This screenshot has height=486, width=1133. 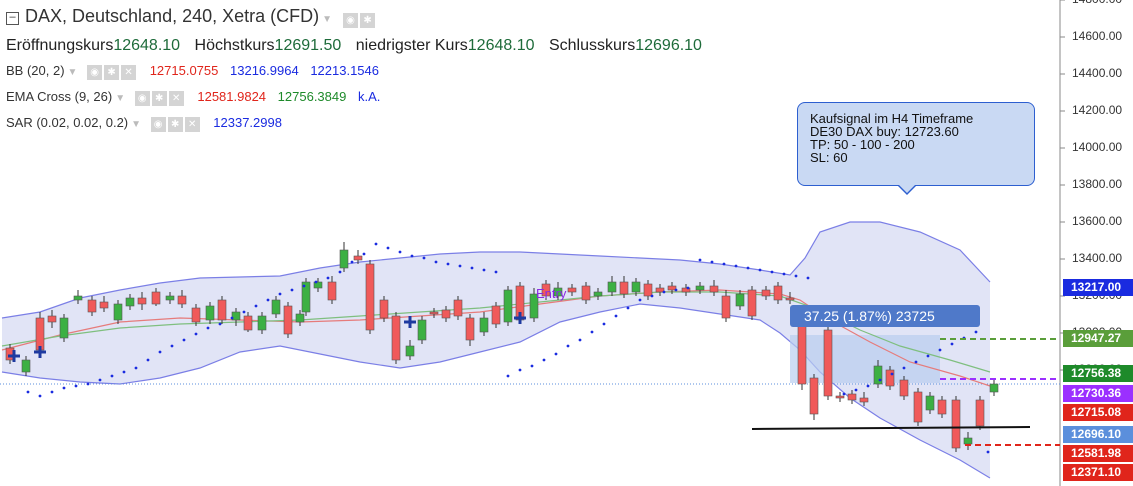 What do you see at coordinates (1098, 373) in the screenshot?
I see `price-tag: 12756.38` at bounding box center [1098, 373].